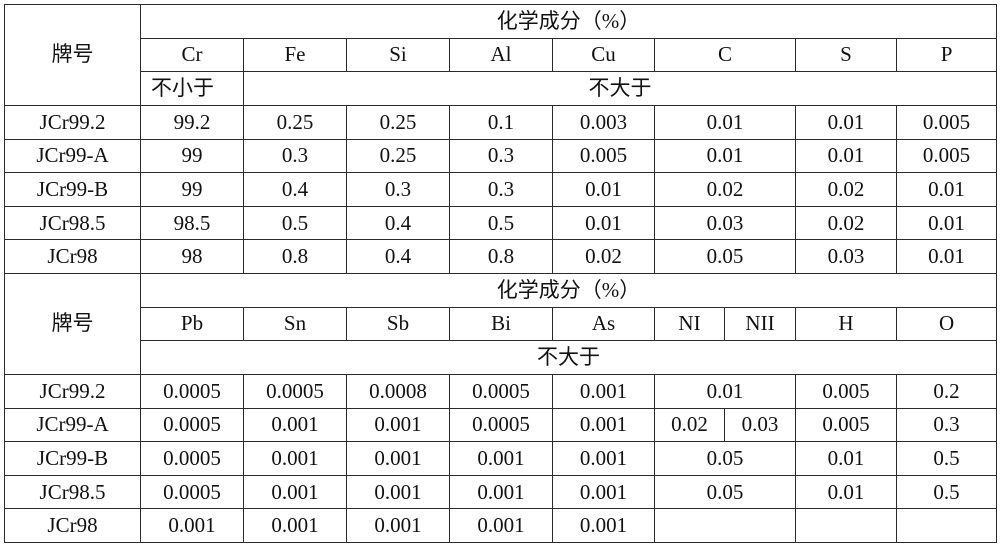 This screenshot has width=1000, height=547. What do you see at coordinates (946, 55) in the screenshot?
I see `t1-element-p: P` at bounding box center [946, 55].